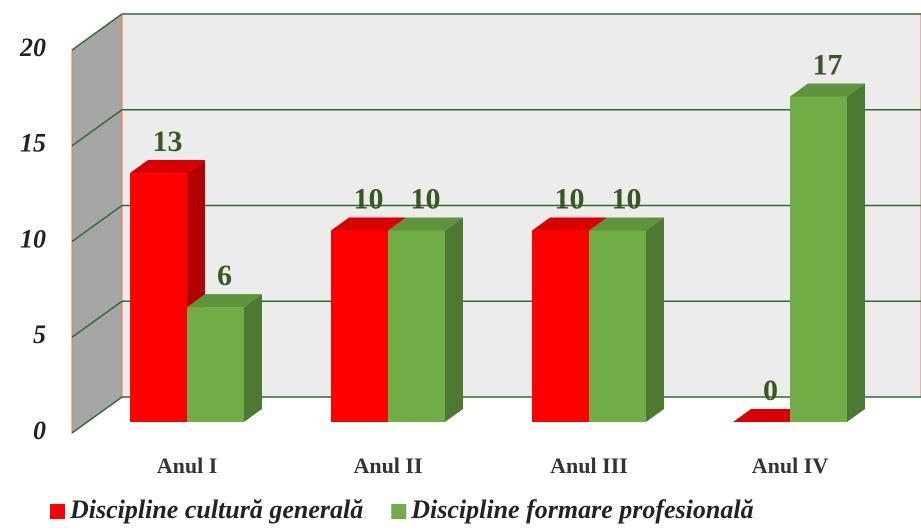  I want to click on value-label: 13, so click(168, 141).